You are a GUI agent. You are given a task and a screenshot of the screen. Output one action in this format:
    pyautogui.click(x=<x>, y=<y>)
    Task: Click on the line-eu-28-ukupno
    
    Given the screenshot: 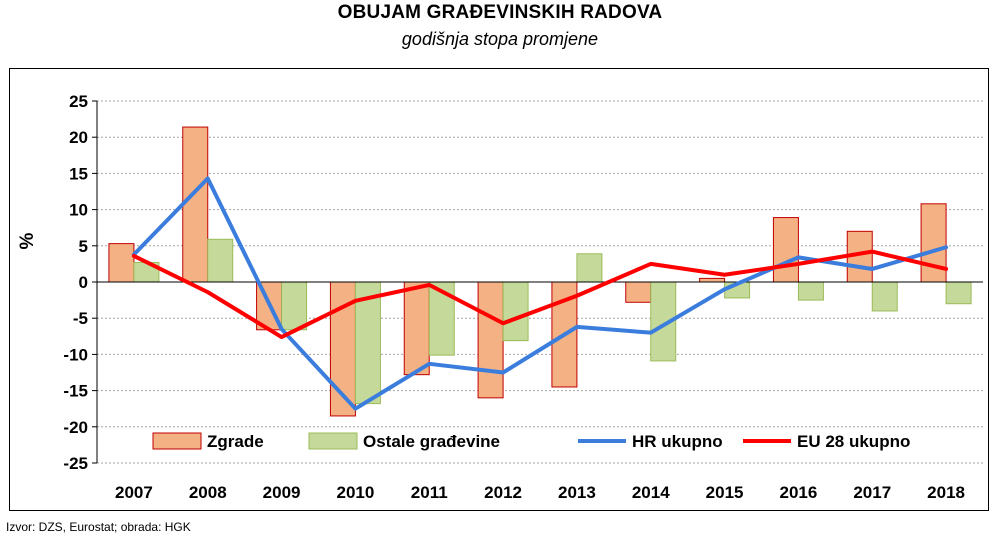 What is the action you would take?
    pyautogui.click(x=540, y=294)
    